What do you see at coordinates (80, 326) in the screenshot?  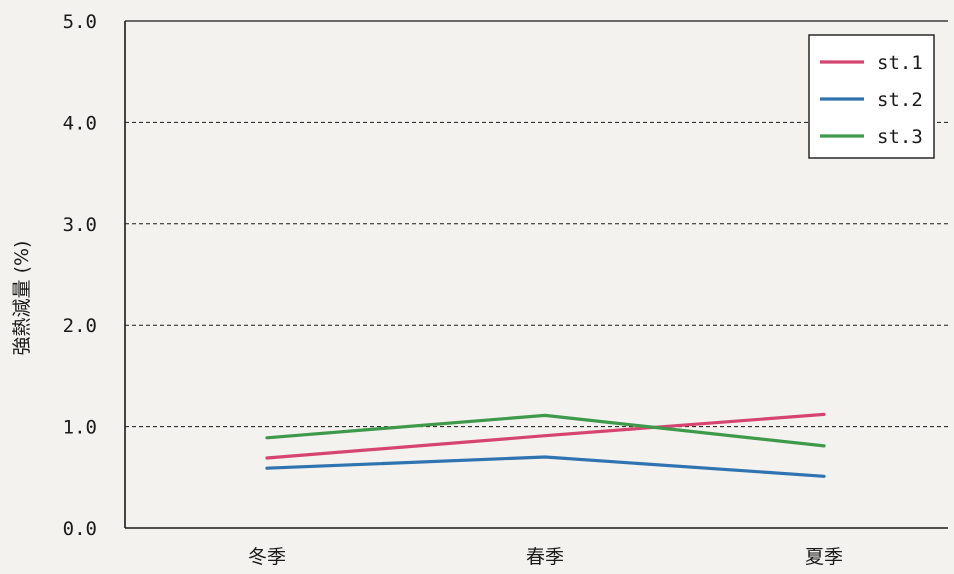 I see `y-tick-label: 2.0` at bounding box center [80, 326].